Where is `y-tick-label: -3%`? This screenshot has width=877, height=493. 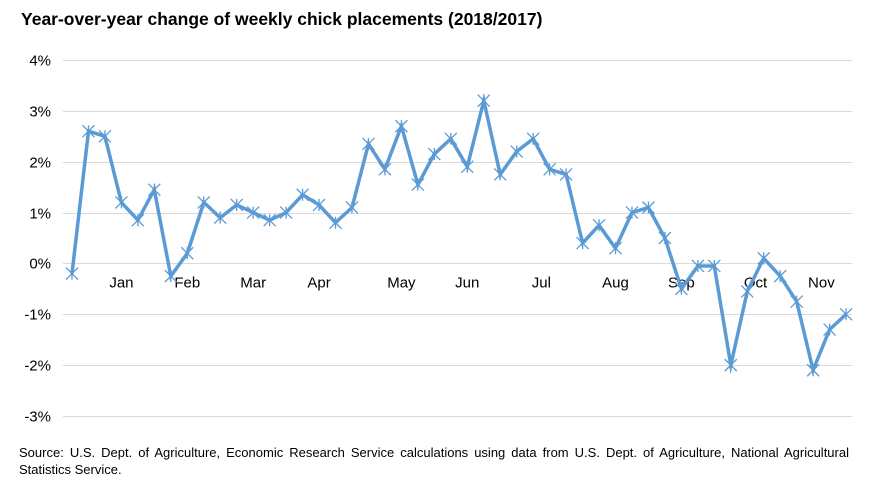
y-tick-label: -3% is located at coordinates (37, 417).